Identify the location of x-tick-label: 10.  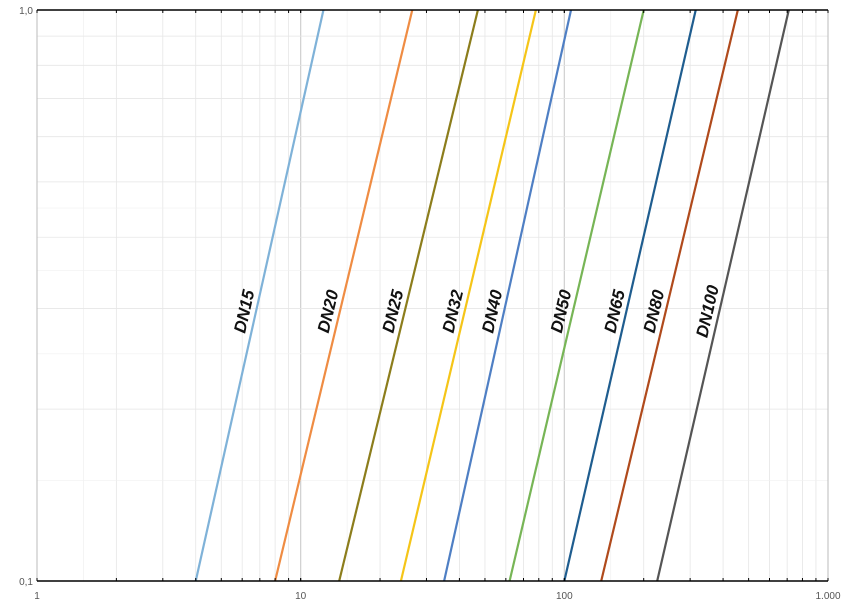
(301, 596).